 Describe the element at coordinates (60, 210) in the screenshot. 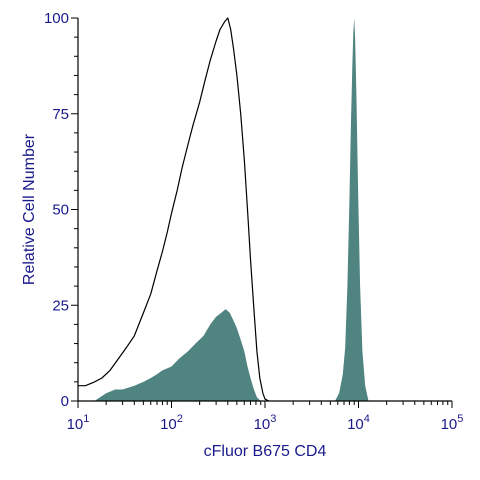

I see `y-tick-label: 50` at that location.